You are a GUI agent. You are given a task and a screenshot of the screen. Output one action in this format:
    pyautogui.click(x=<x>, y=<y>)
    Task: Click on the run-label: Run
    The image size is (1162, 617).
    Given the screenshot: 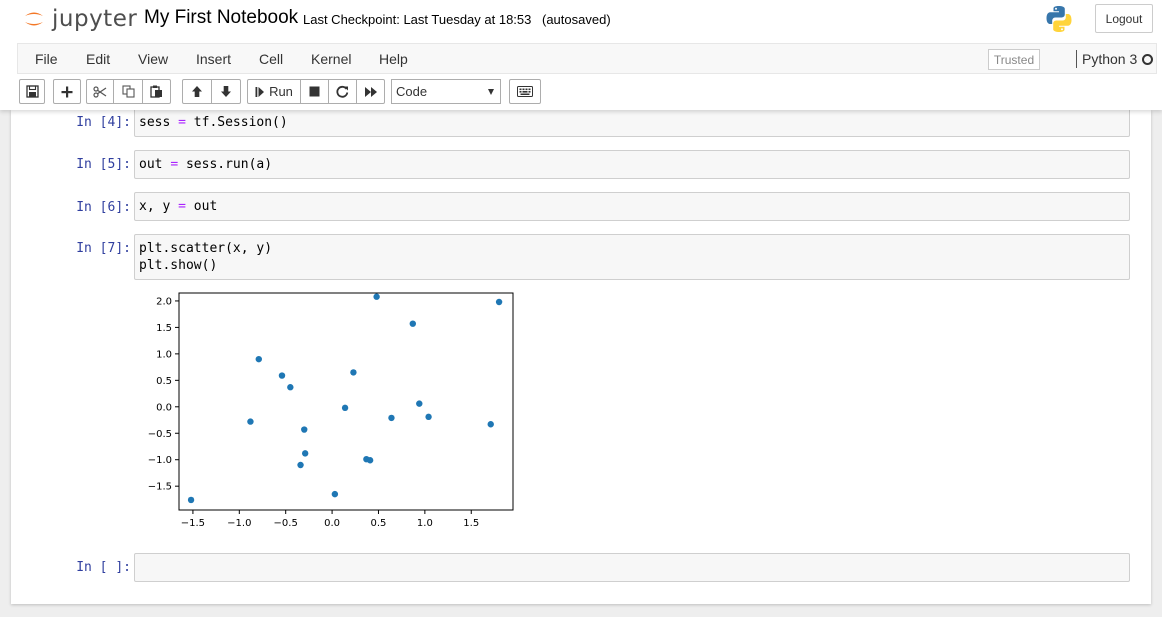 What is the action you would take?
    pyautogui.click(x=281, y=91)
    